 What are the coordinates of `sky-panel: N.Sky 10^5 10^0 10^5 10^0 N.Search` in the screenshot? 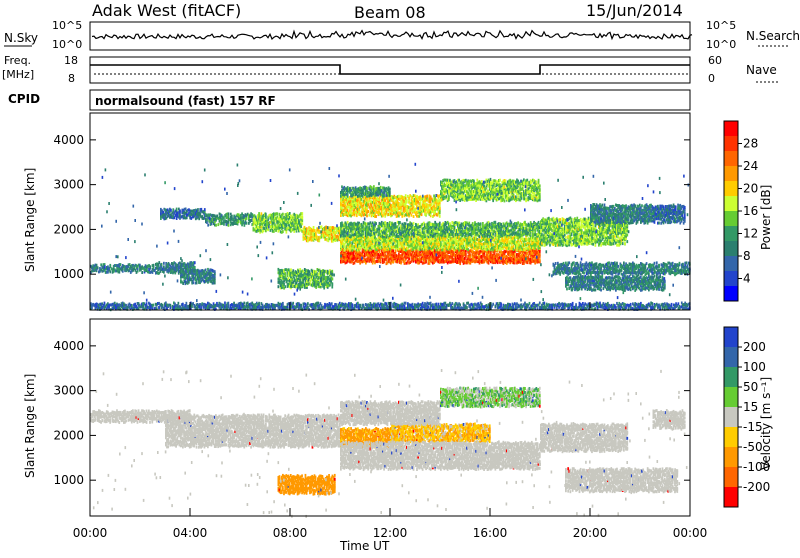 It's located at (402, 35).